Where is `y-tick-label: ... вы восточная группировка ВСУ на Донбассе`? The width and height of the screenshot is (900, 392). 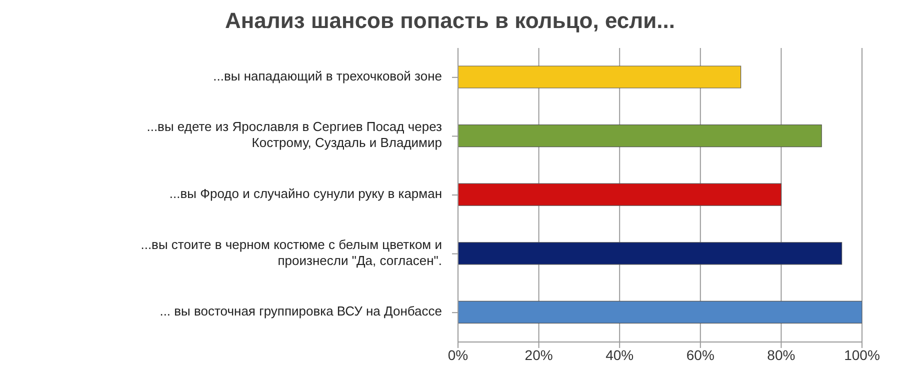 y-tick-label: ... вы восточная группировка ВСУ на Донбассе is located at coordinates (301, 312).